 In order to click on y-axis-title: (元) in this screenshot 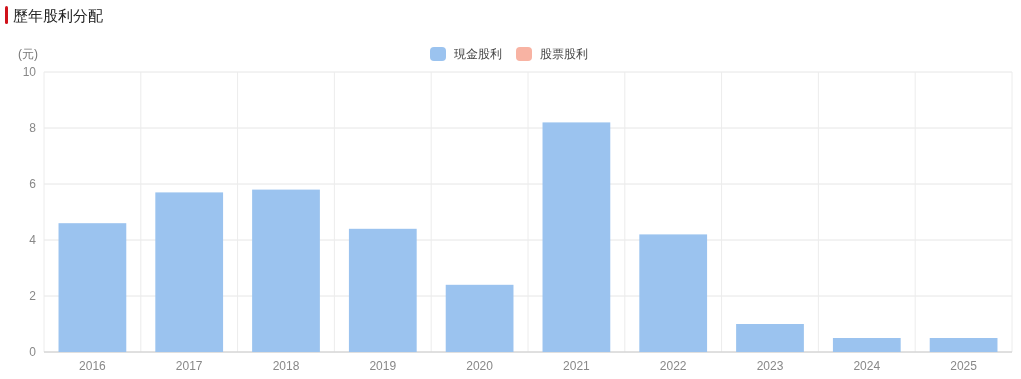, I will do `click(28, 54)`.